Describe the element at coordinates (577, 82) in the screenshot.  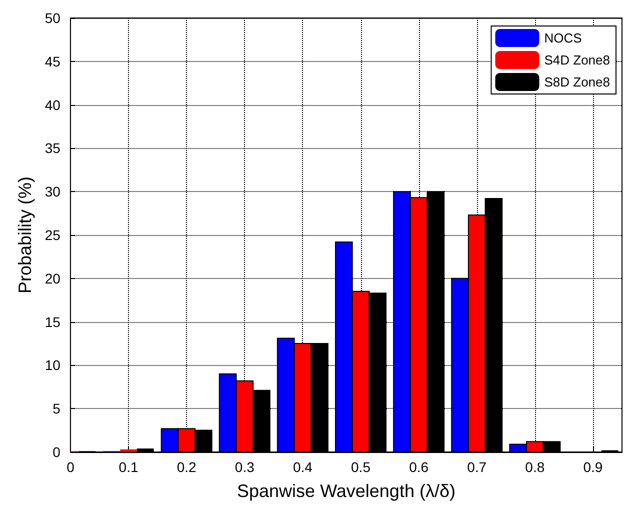
I see `legend-label: S8D Zone8` at that location.